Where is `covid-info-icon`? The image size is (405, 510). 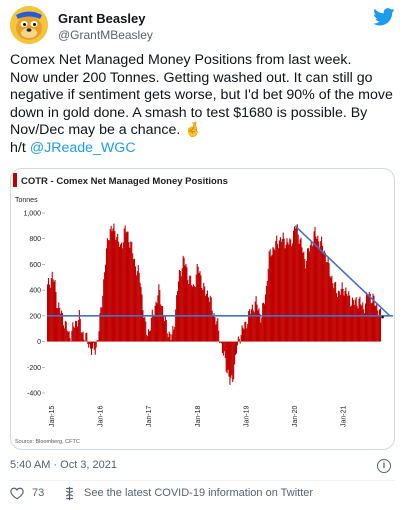
covid-info-icon is located at coordinates (69, 493).